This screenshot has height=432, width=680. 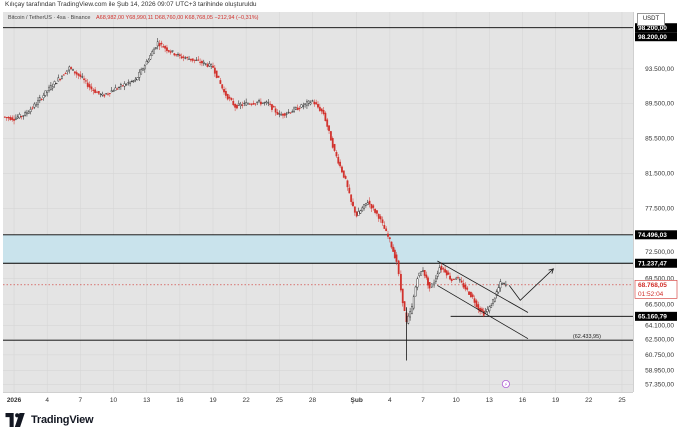 What do you see at coordinates (357, 400) in the screenshot?
I see `x-tick-label: Şub` at bounding box center [357, 400].